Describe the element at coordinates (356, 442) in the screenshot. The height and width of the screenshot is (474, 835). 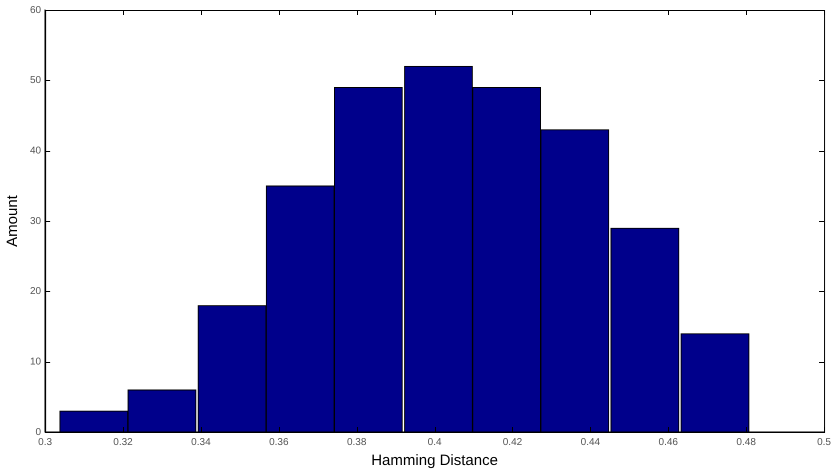
I see `x-tick-label: 0.38` at that location.